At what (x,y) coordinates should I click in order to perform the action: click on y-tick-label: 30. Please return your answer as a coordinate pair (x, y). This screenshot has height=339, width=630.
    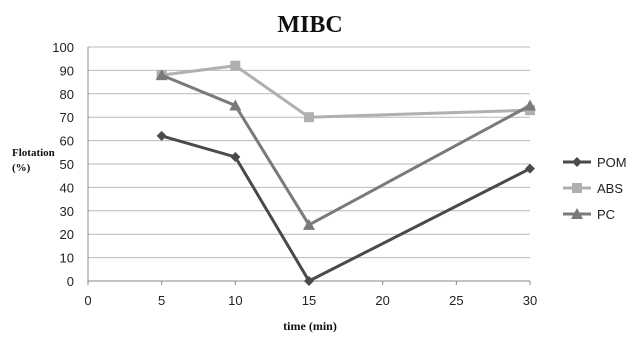
    Looking at the image, I should click on (67, 211).